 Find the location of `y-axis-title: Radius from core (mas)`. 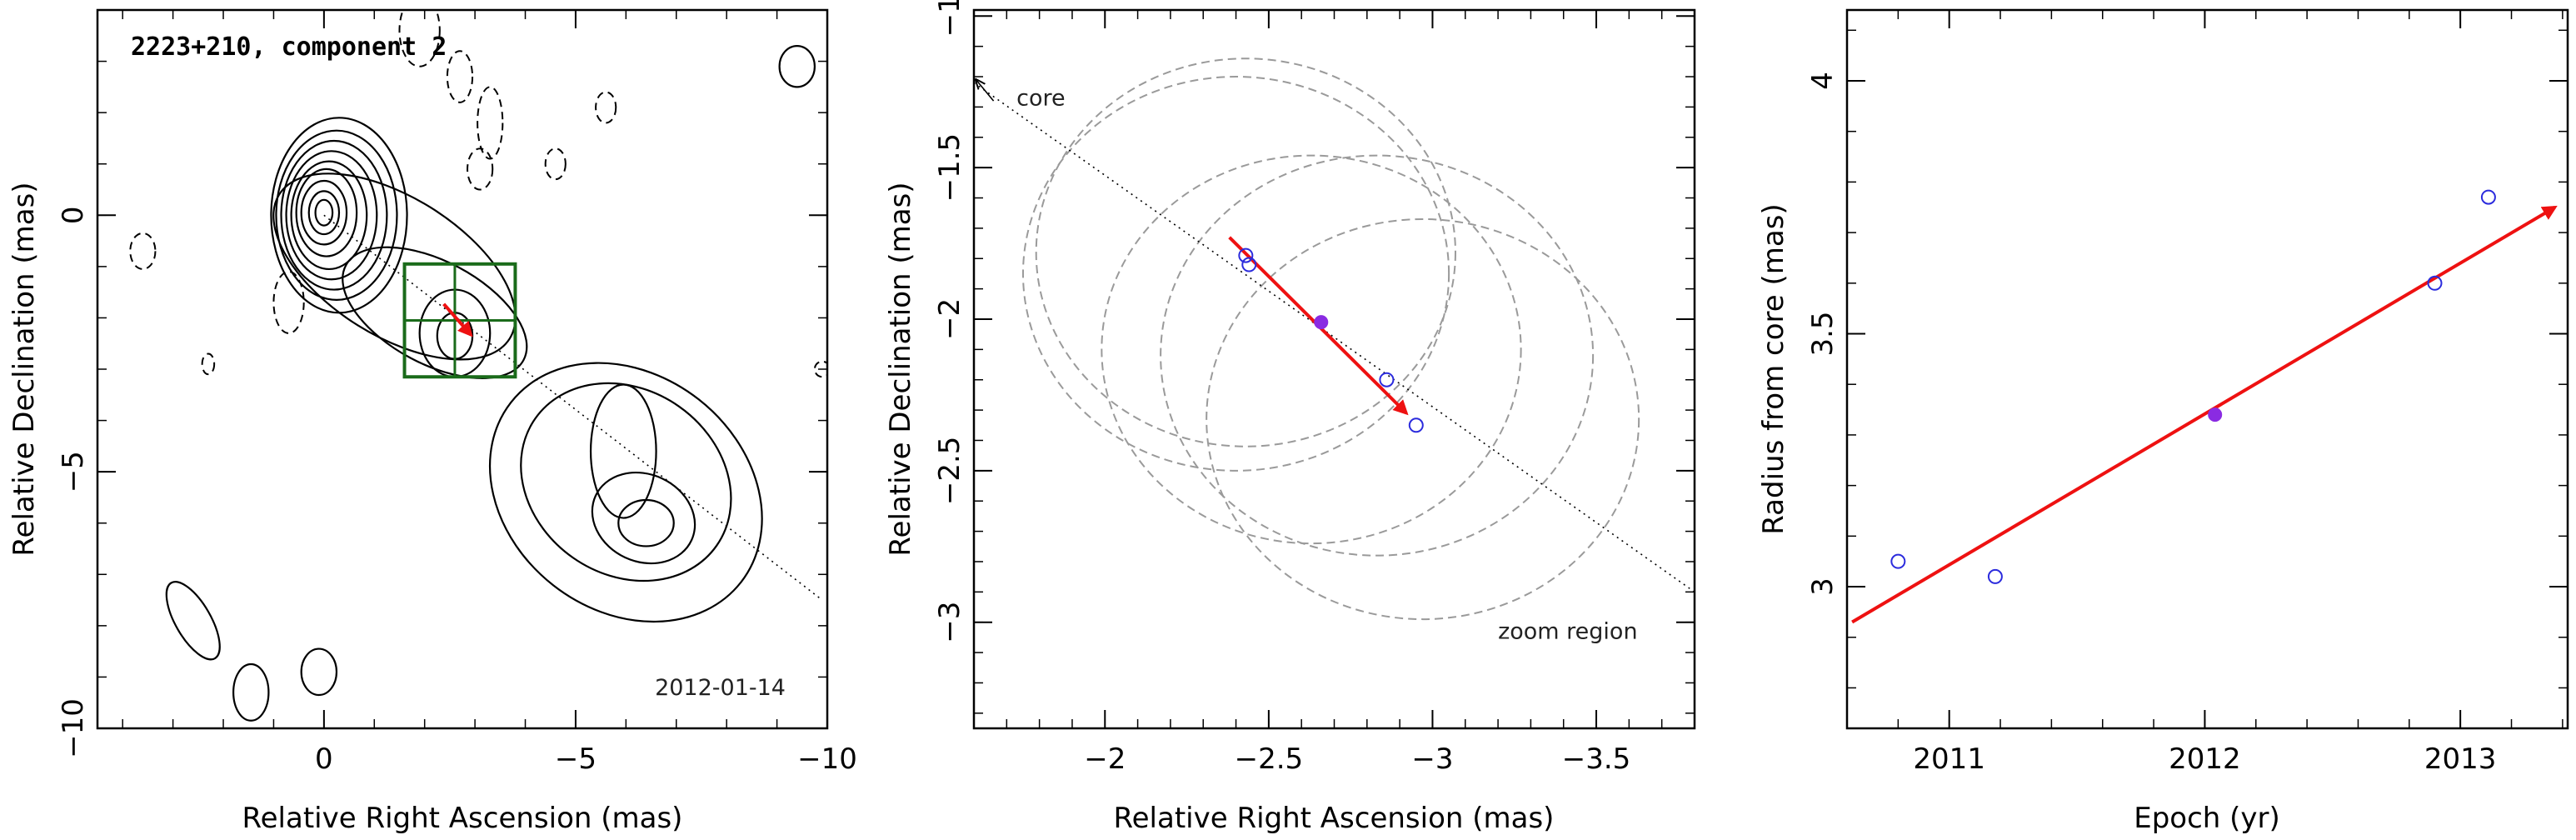

y-axis-title: Radius from core (mas) is located at coordinates (1773, 368).